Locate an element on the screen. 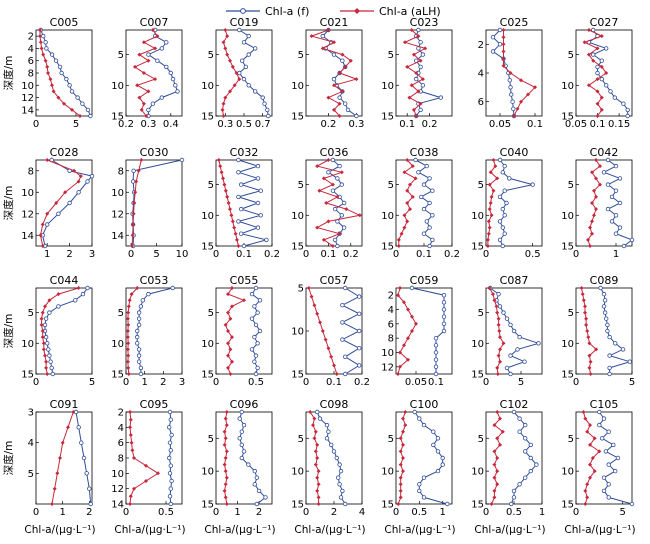 The height and width of the screenshot is (544, 650). y-tick-label: 8 is located at coordinates (121, 171).